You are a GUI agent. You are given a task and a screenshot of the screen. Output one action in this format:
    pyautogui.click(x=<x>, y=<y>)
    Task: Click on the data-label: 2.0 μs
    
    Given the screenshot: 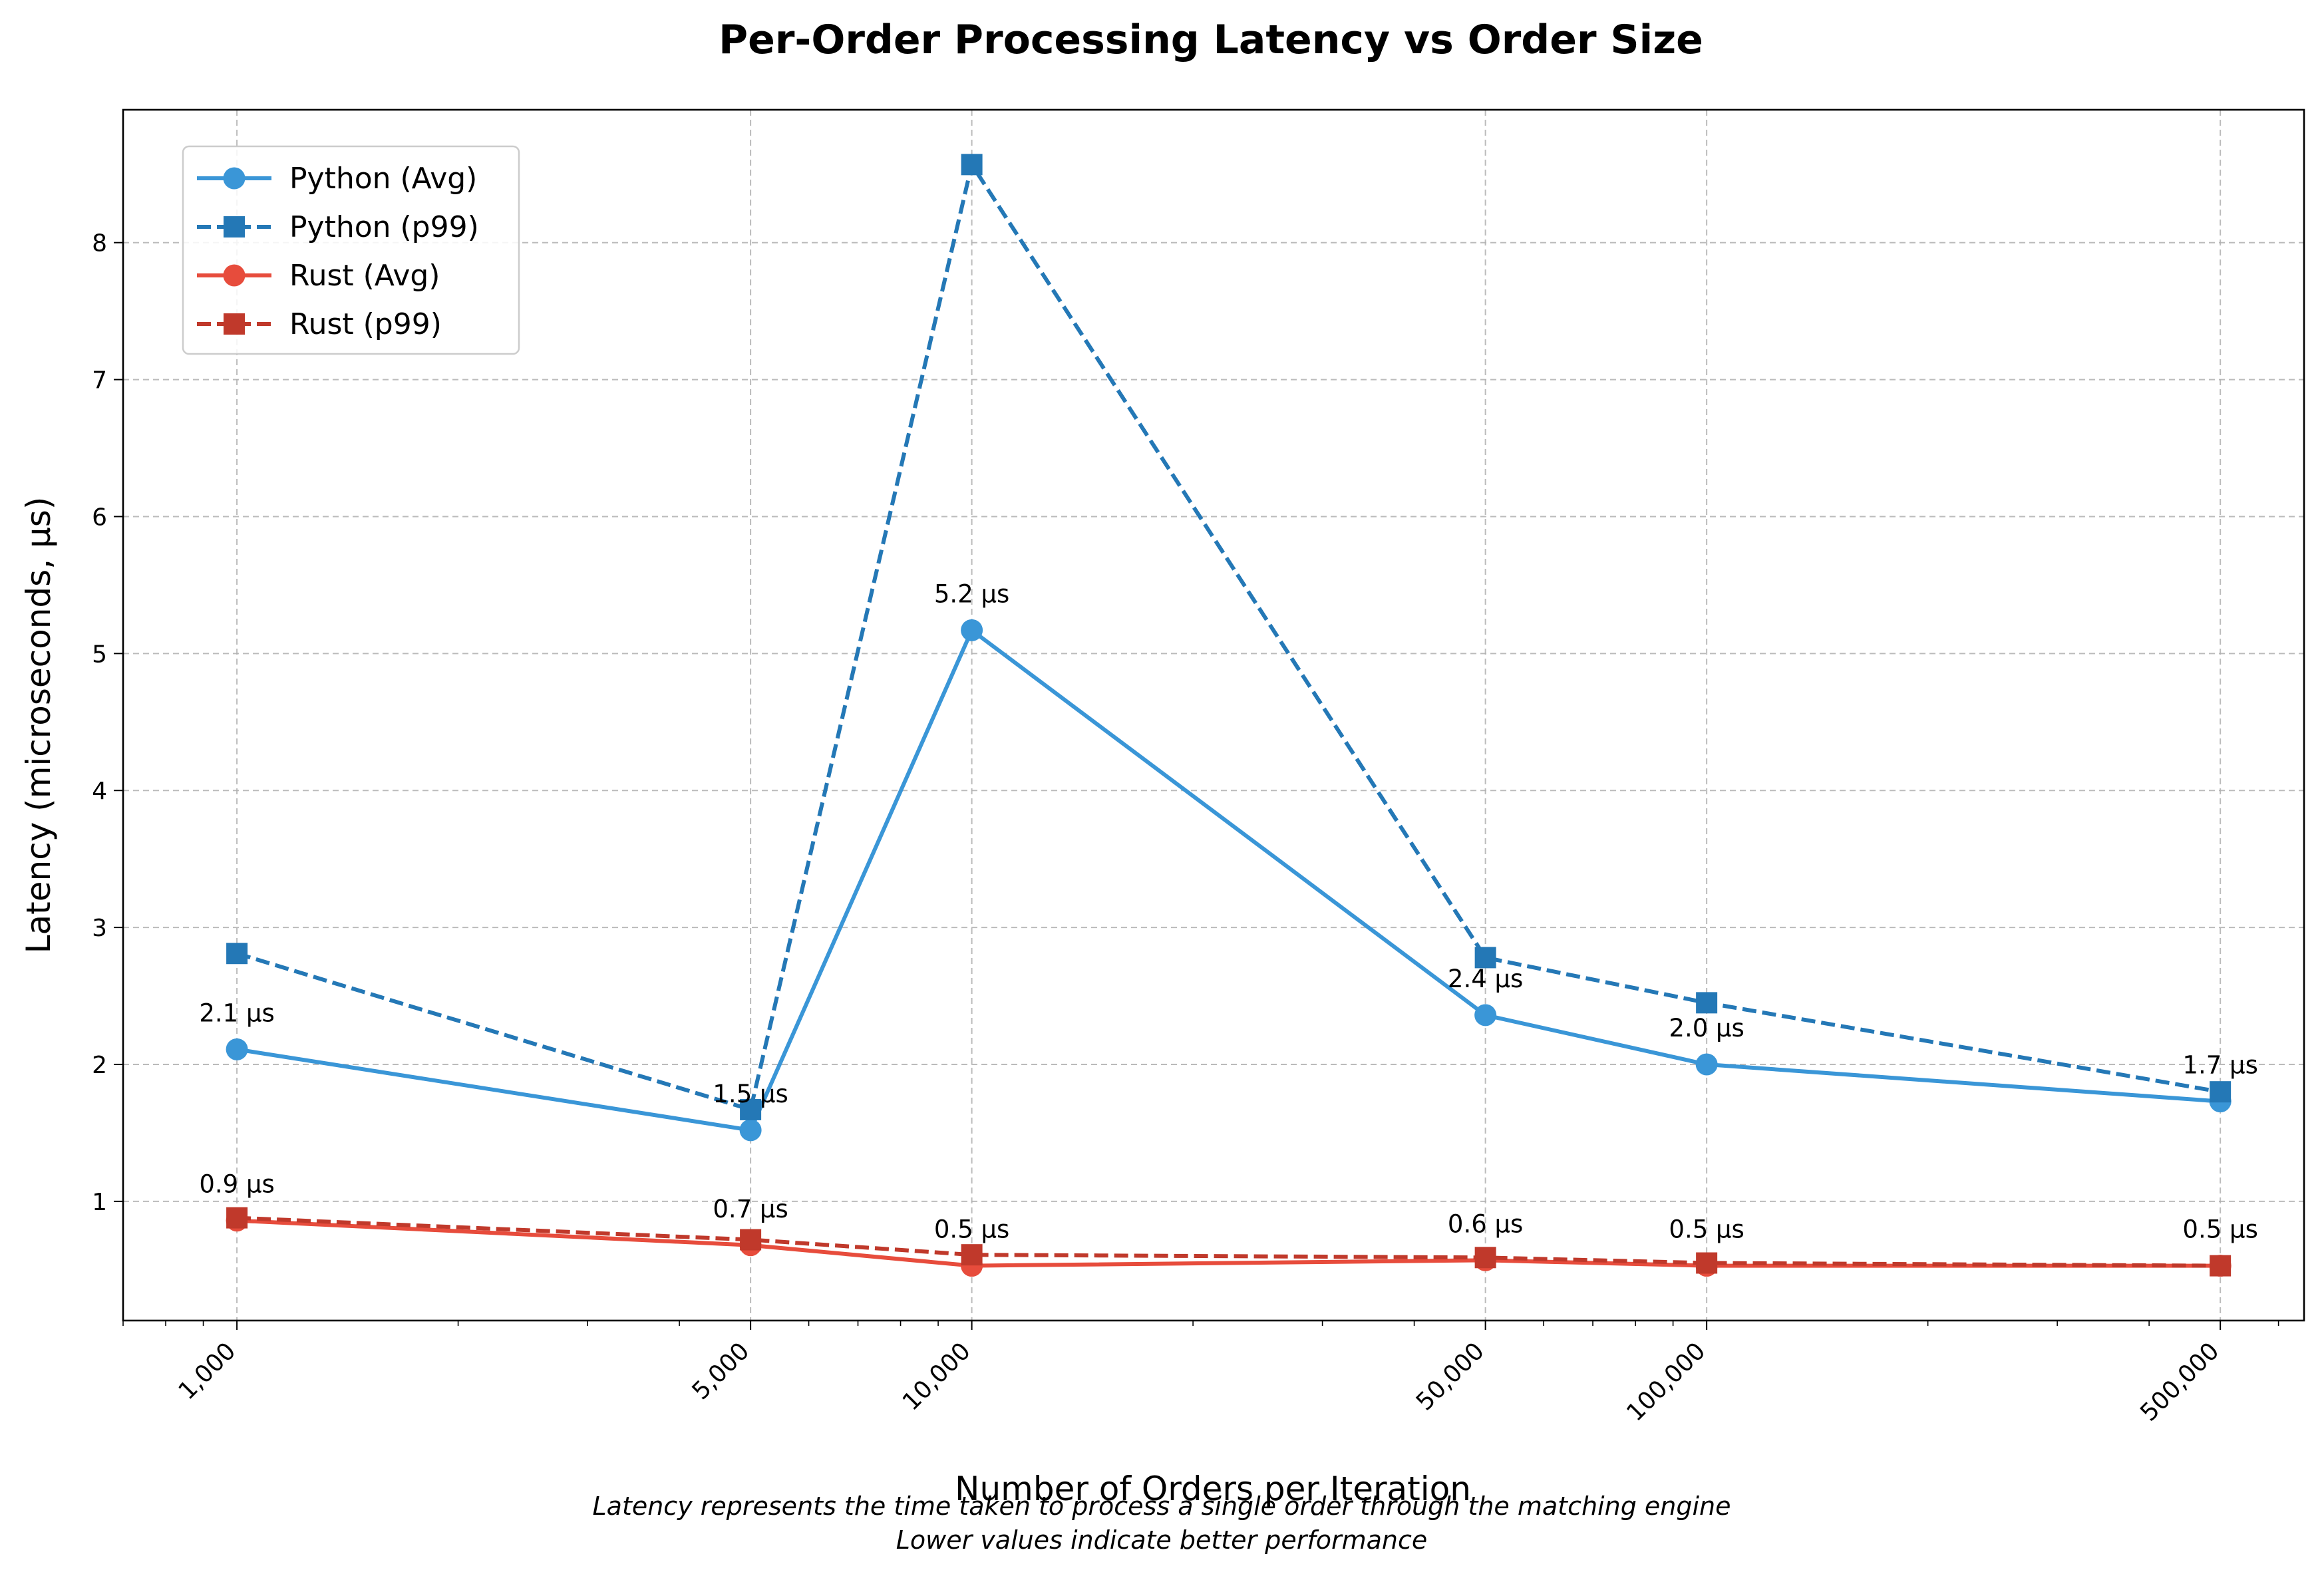 What is the action you would take?
    pyautogui.click(x=1706, y=1028)
    